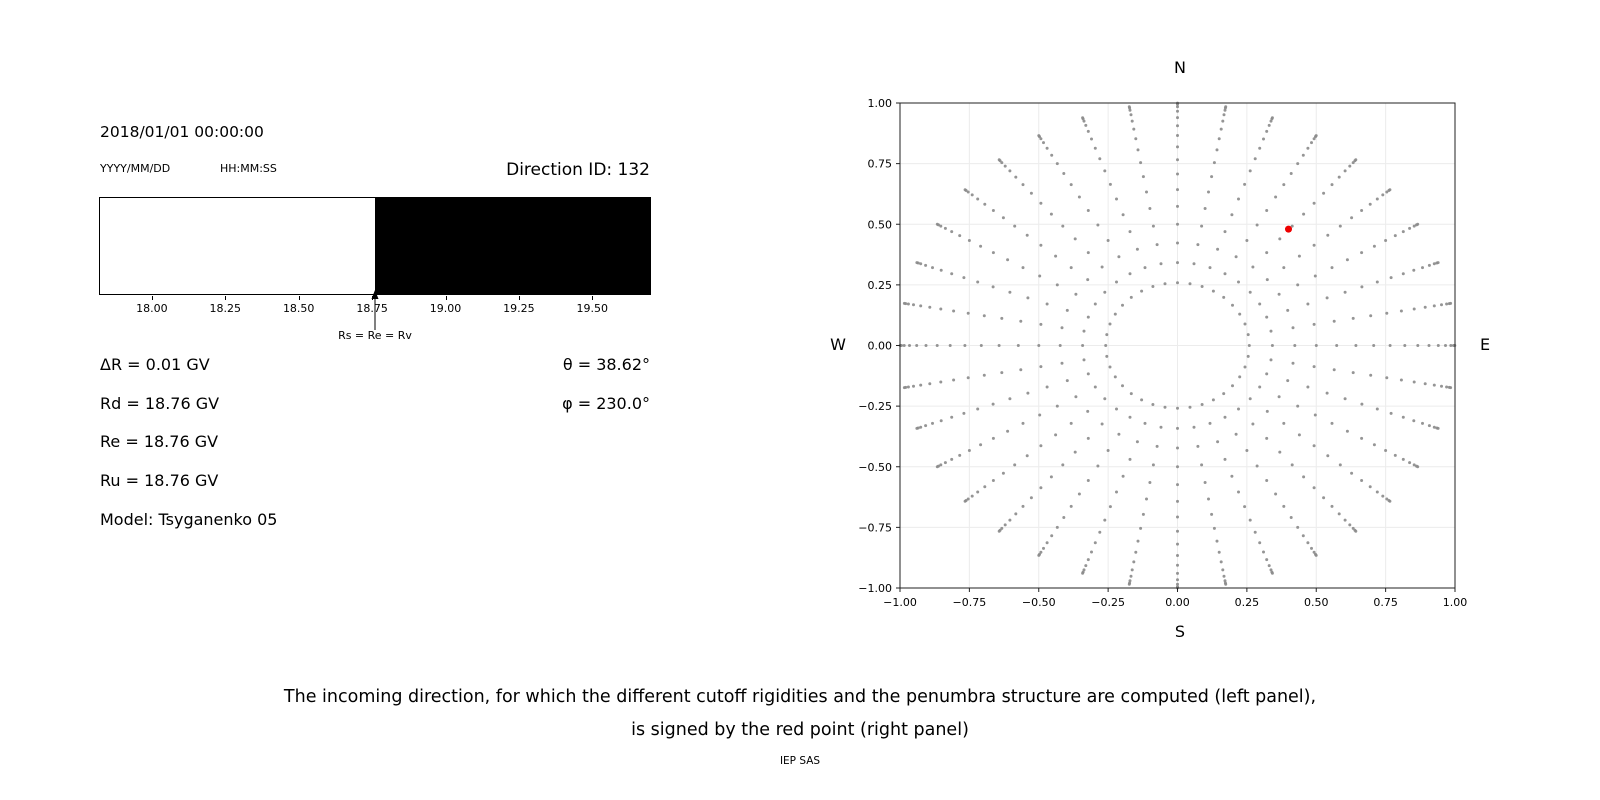 This screenshot has height=800, width=1600. I want to click on y-tick-label: 0.50, so click(880, 224).